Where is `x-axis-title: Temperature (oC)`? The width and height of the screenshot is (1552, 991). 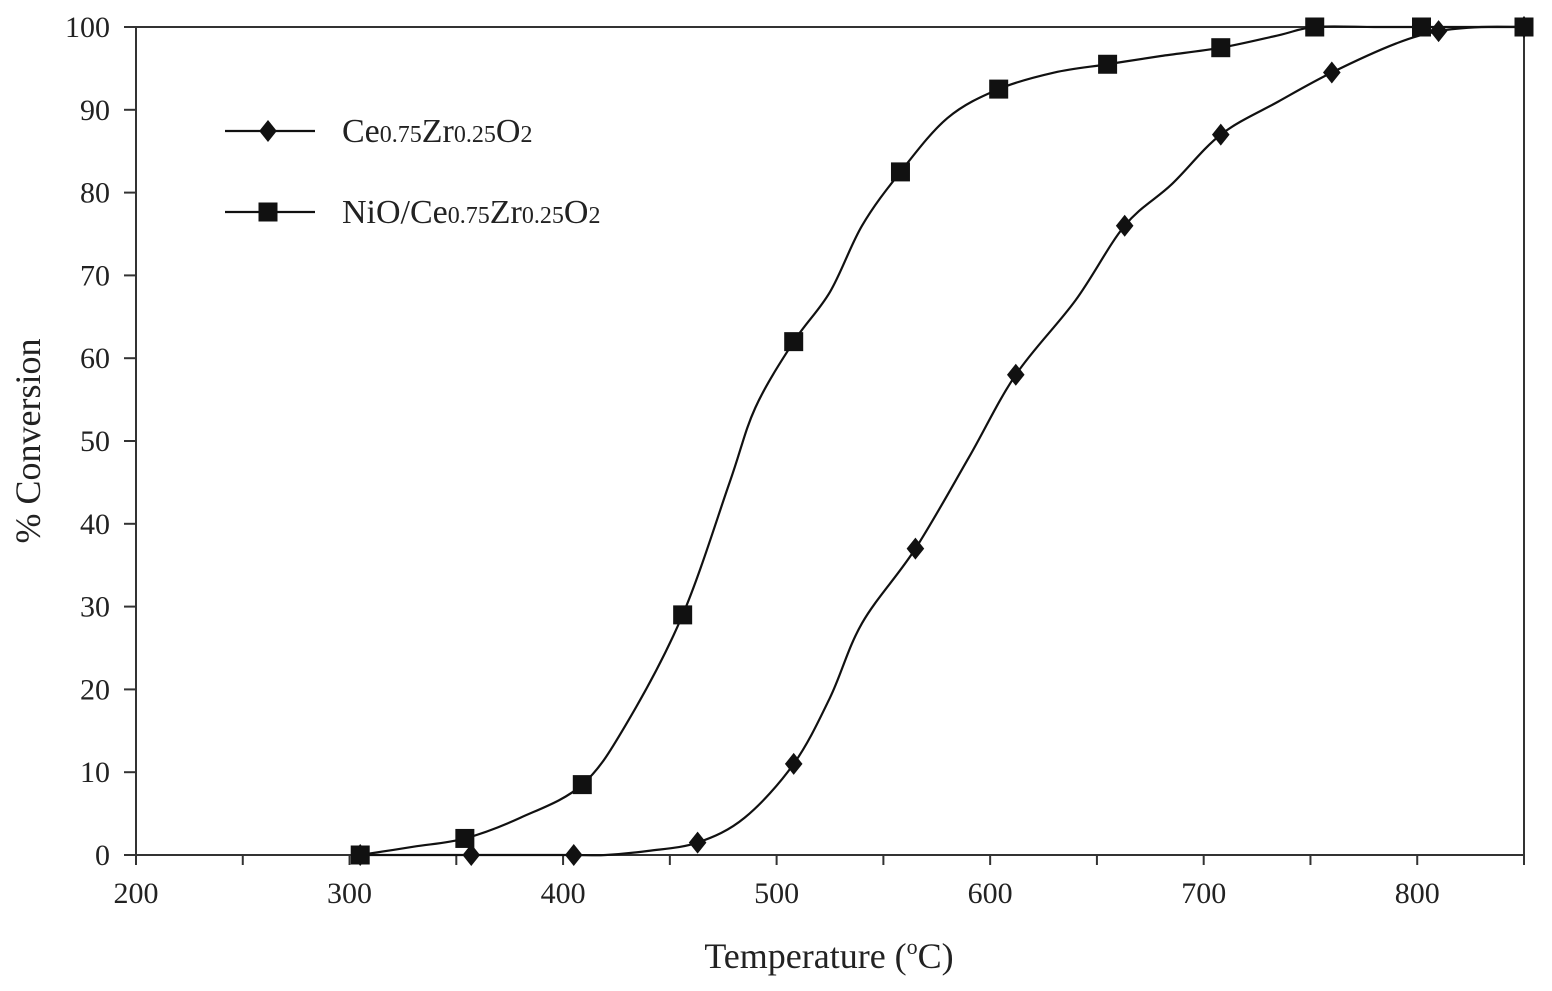 x-axis-title: Temperature (oC) is located at coordinates (828, 955).